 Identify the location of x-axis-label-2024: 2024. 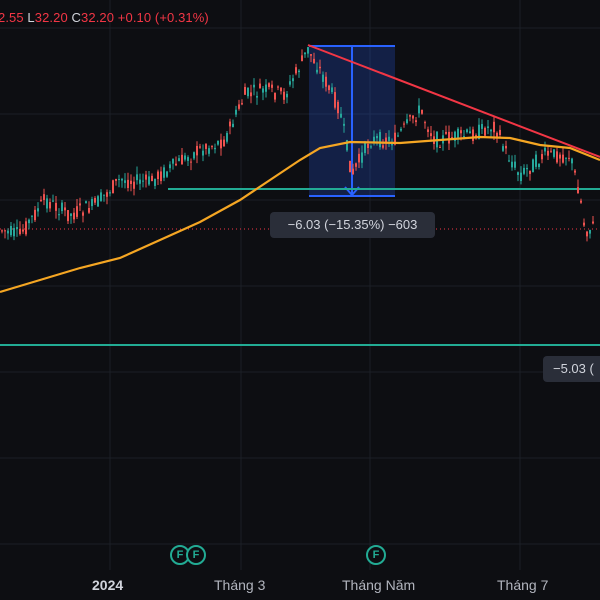
(108, 585).